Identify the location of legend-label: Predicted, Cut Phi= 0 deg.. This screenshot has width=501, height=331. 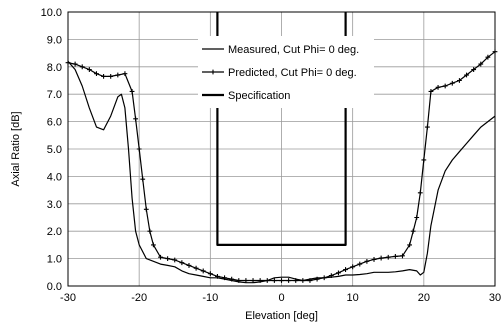
(292, 73).